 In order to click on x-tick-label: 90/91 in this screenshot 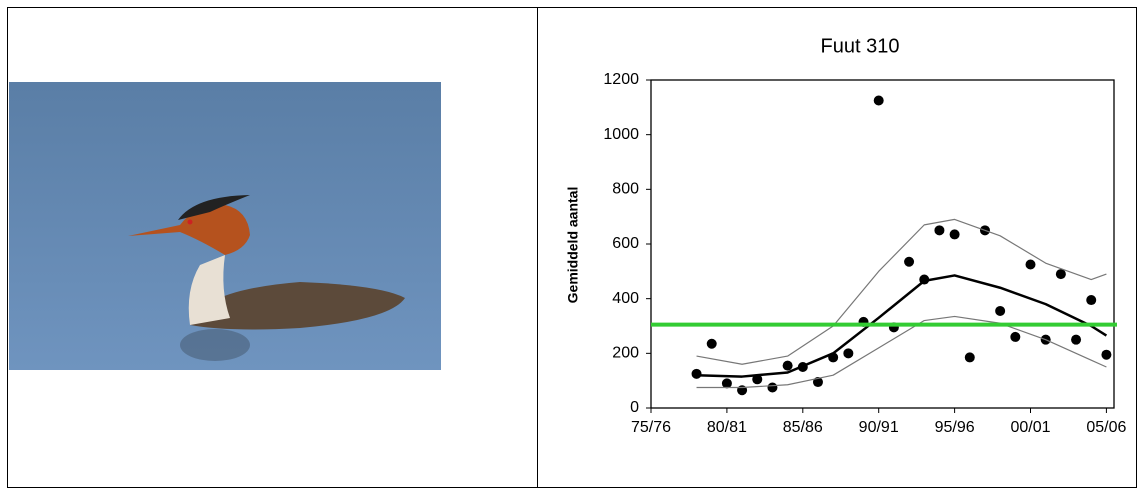, I will do `click(879, 427)`.